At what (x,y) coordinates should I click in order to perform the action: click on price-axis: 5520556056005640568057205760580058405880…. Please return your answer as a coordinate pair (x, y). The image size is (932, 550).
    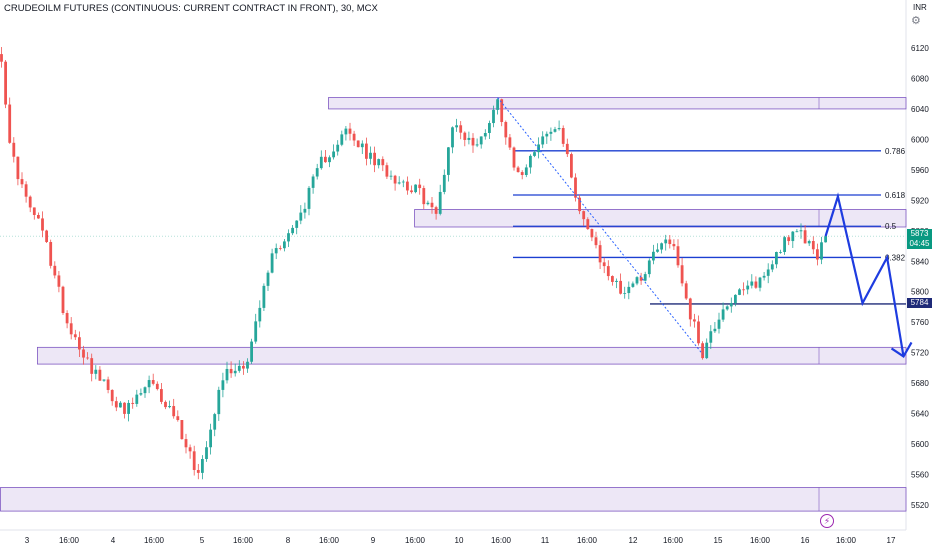
    Looking at the image, I should click on (920, 277).